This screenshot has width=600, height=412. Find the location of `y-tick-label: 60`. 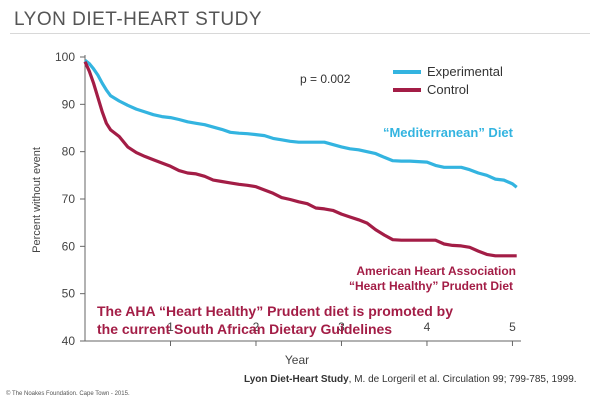

y-tick-label: 60 is located at coordinates (69, 246).